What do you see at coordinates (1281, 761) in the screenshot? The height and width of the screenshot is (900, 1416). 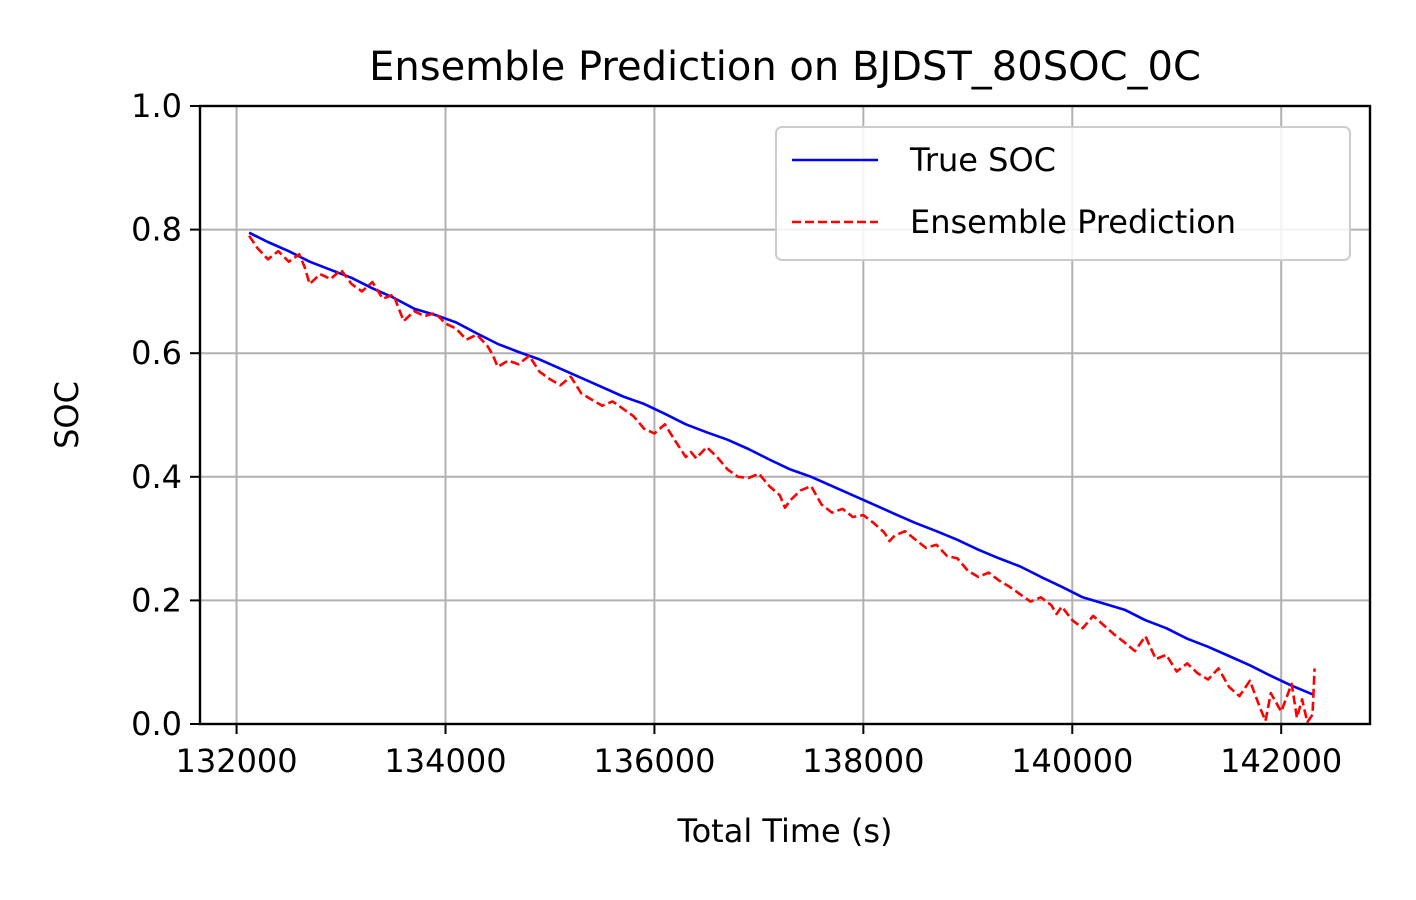 I see `x-tick-label: 142000` at bounding box center [1281, 761].